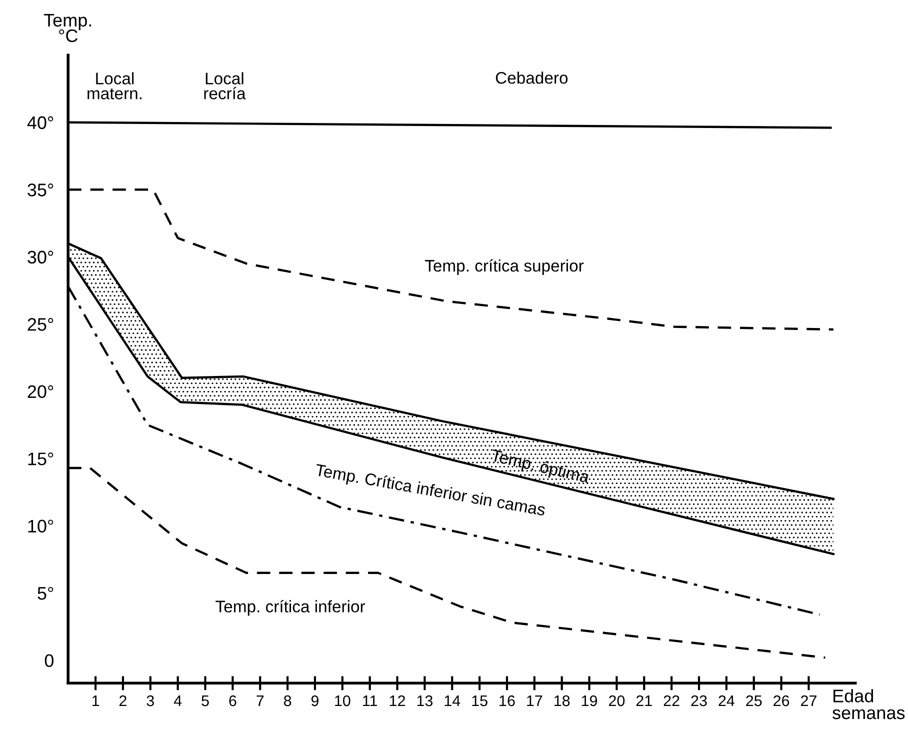 Image resolution: width=908 pixels, height=745 pixels. What do you see at coordinates (868, 704) in the screenshot?
I see `x-axis-title: Edad semanas` at bounding box center [868, 704].